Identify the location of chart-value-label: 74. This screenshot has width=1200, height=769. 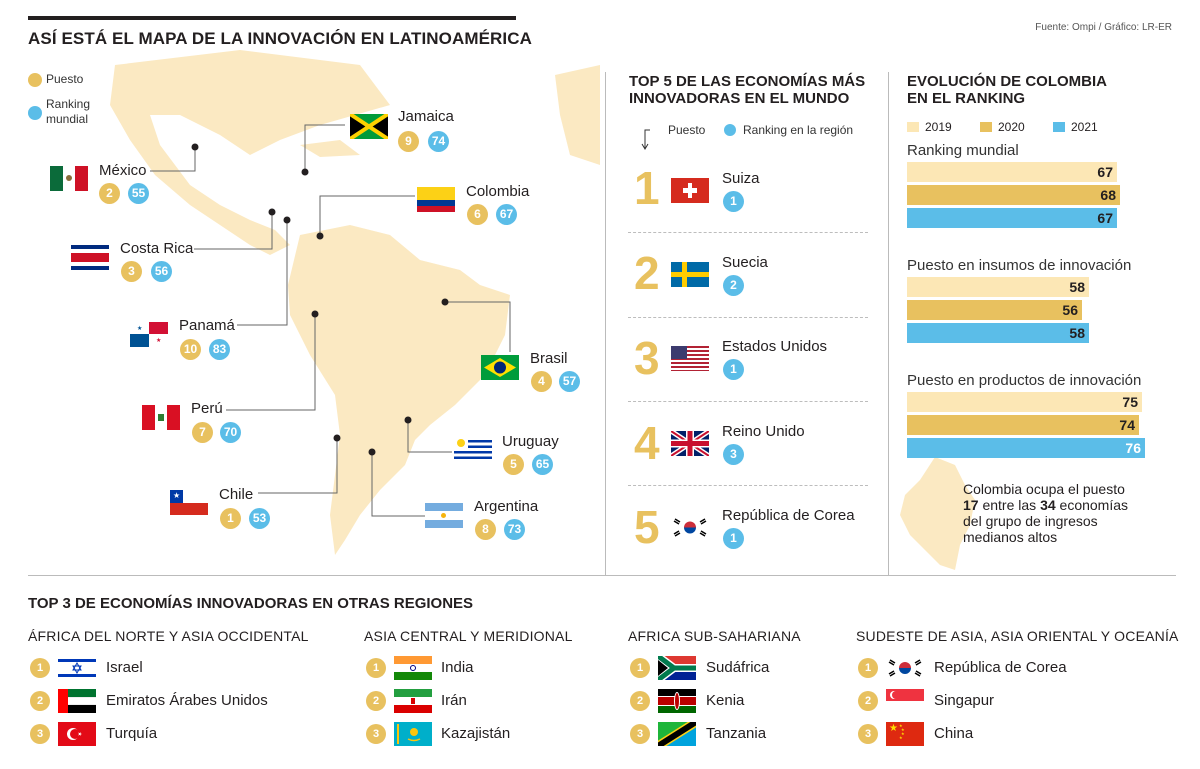
(1127, 425).